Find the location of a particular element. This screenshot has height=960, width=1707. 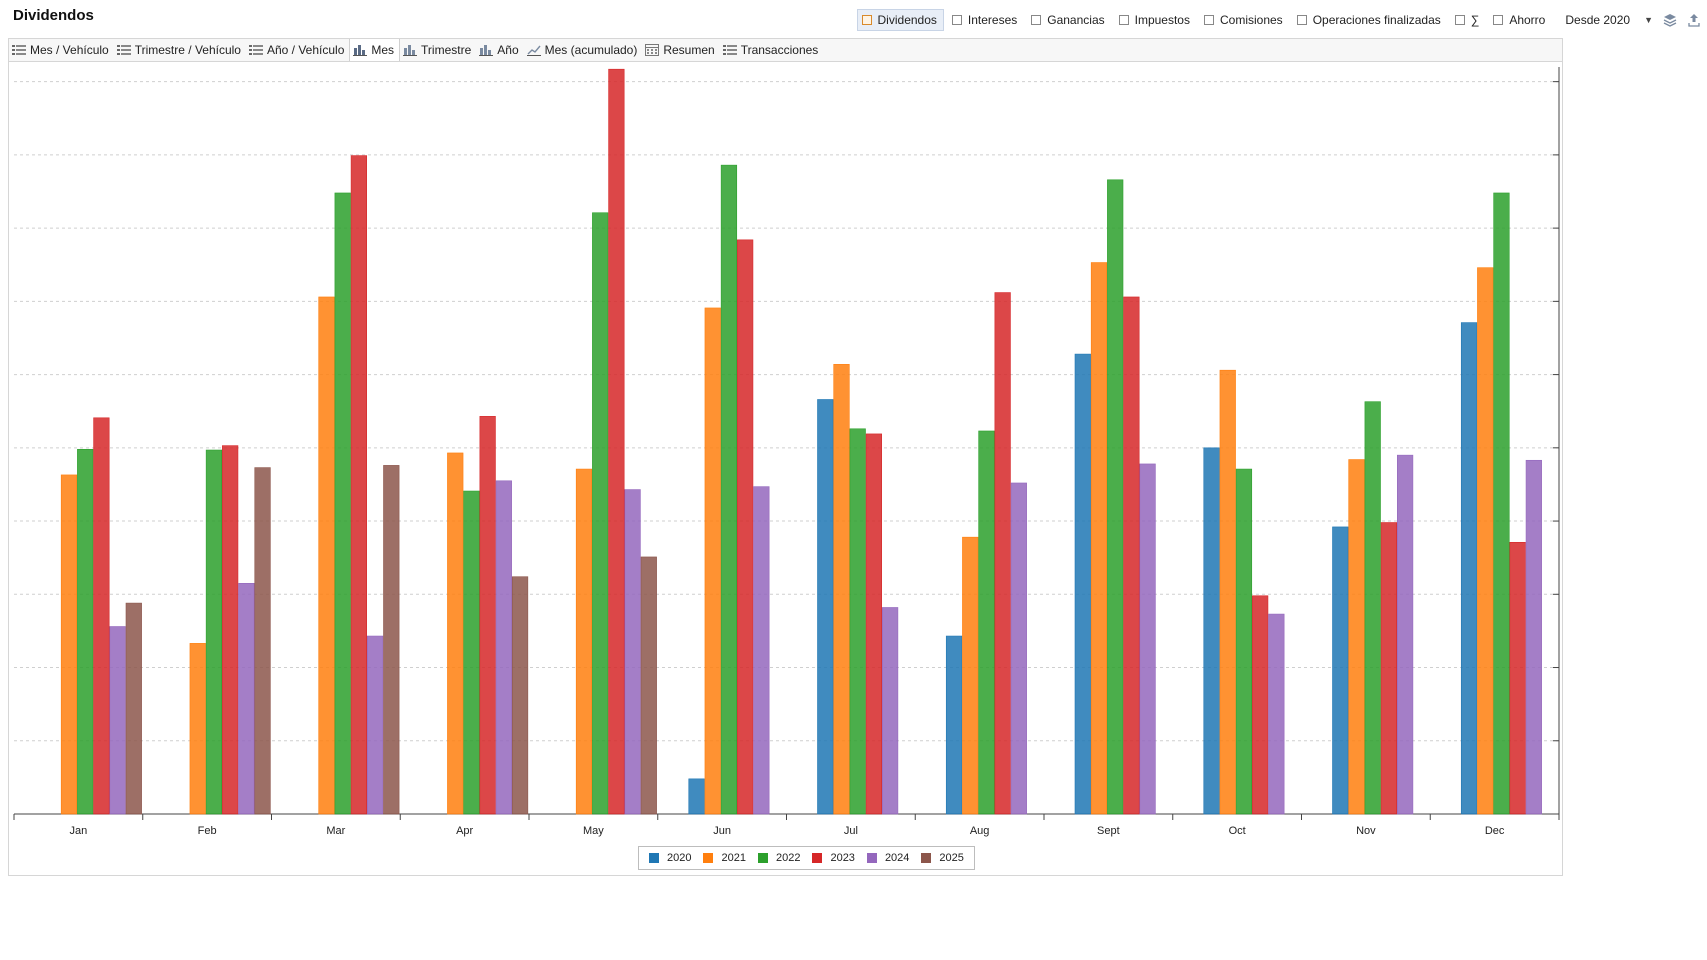

tab-resumen: Resumen is located at coordinates (680, 50).